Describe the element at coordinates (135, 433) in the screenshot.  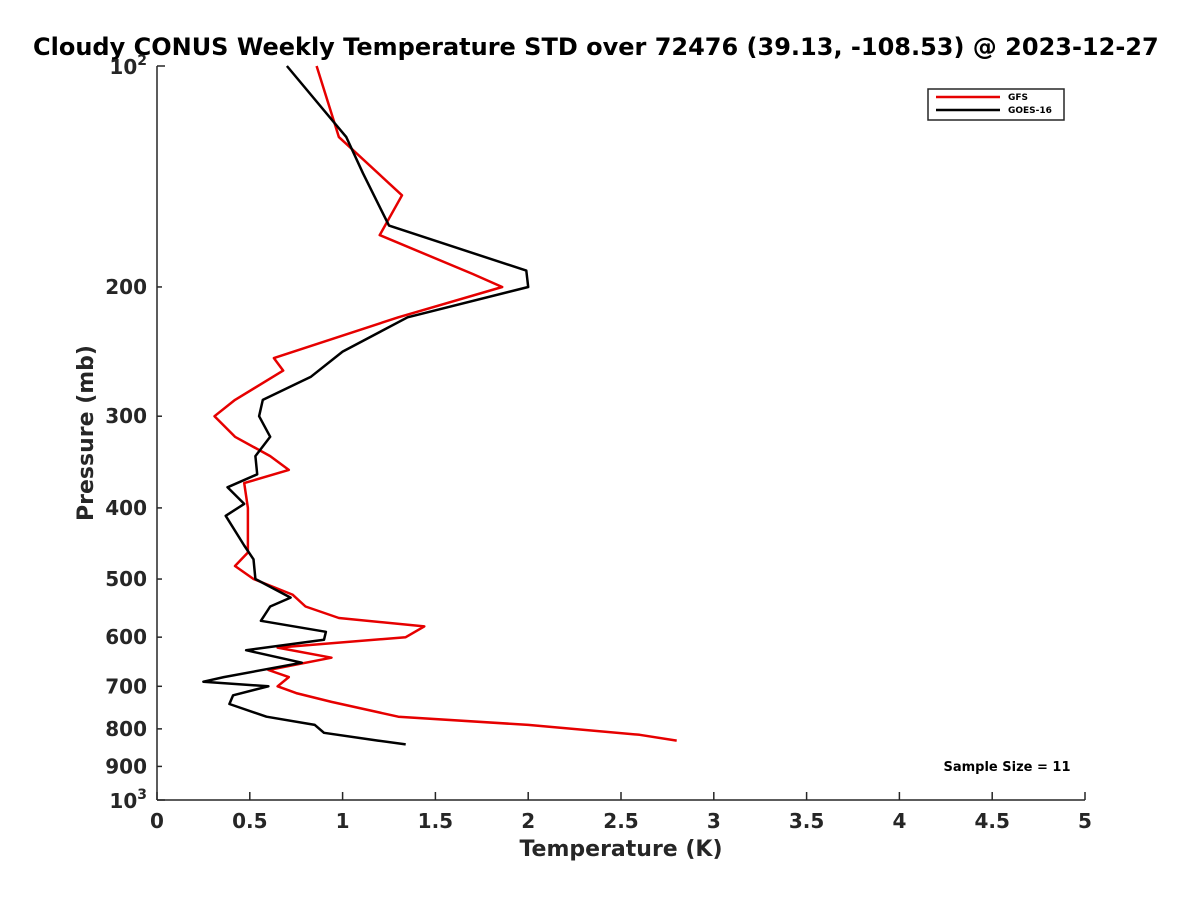
I see `y-ticks: 10² 200 300 400 500 600 700 800 900 10³` at that location.